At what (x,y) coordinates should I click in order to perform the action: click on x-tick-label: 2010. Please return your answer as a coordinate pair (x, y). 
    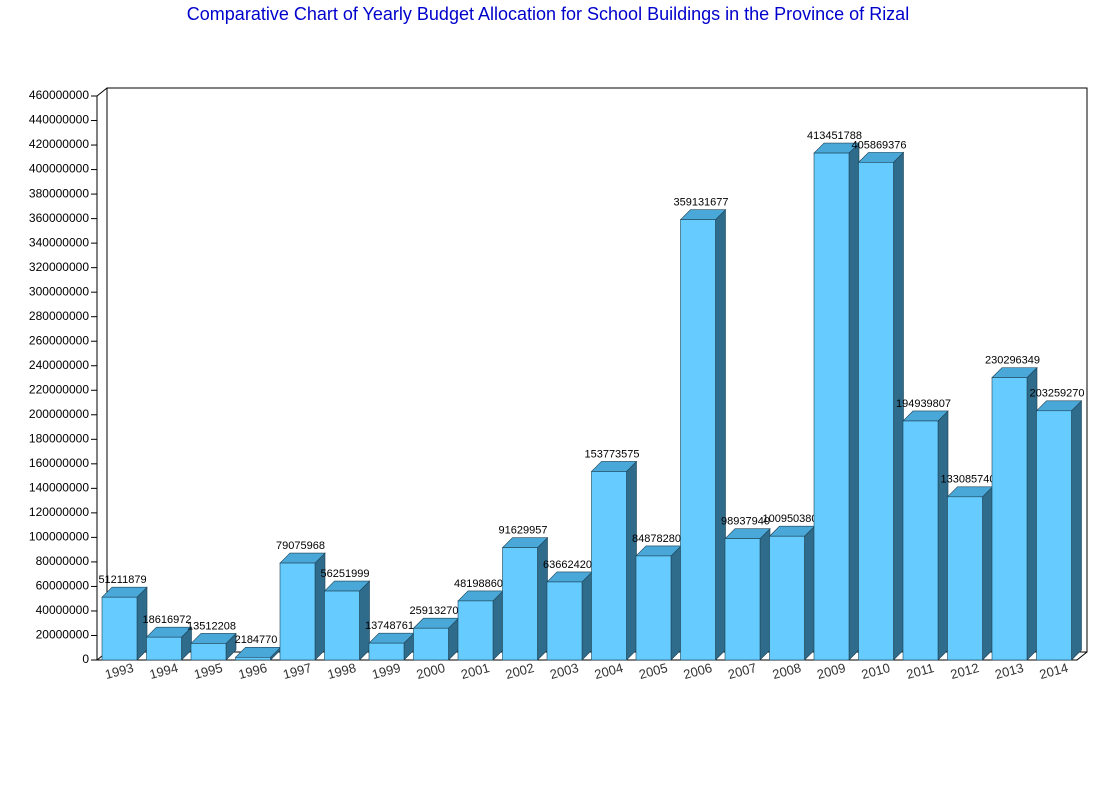
    Looking at the image, I should click on (876, 671).